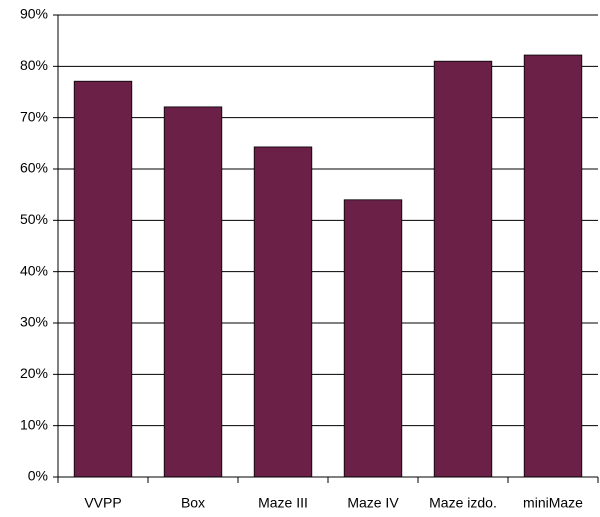  Describe the element at coordinates (34, 65) in the screenshot. I see `y-tick-label: 80%` at that location.